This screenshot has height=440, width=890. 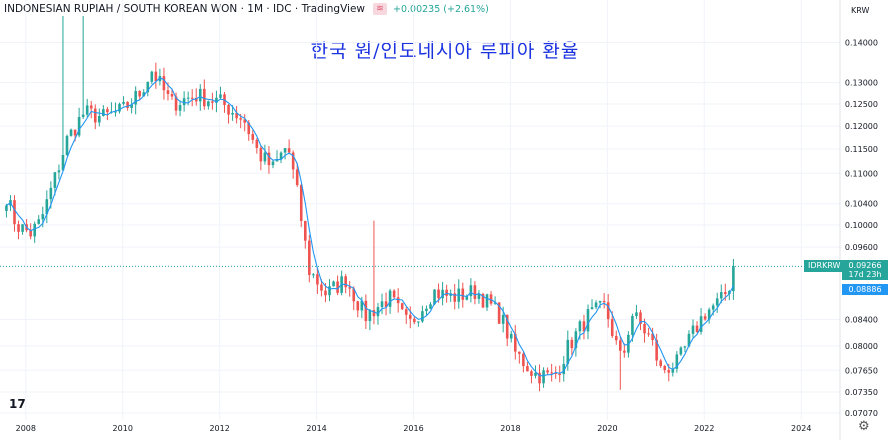 What do you see at coordinates (861, 247) in the screenshot?
I see `y-tick-label: 0.09600` at bounding box center [861, 247].